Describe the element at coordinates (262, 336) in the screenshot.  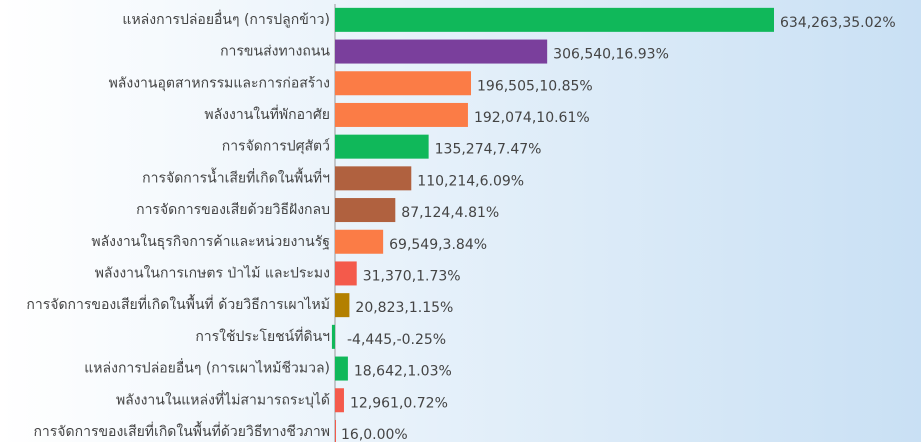
I see `category-label: การใช้ประโยชน์ที่ดินฯ` at that location.